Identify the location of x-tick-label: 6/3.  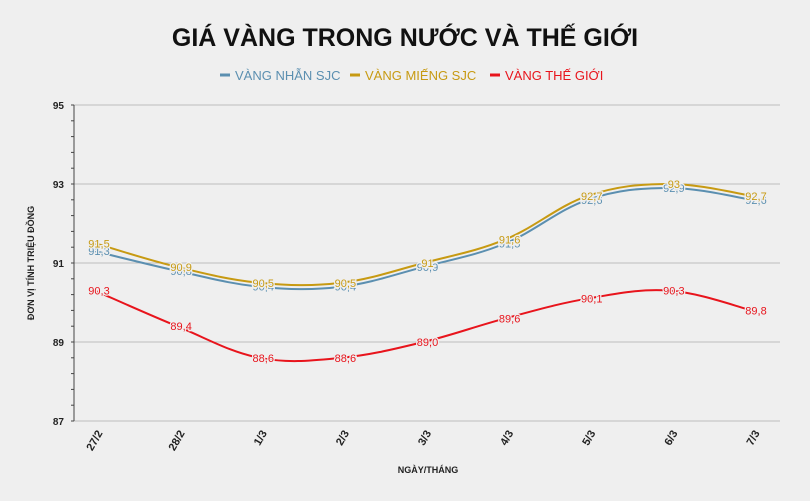
(671, 438).